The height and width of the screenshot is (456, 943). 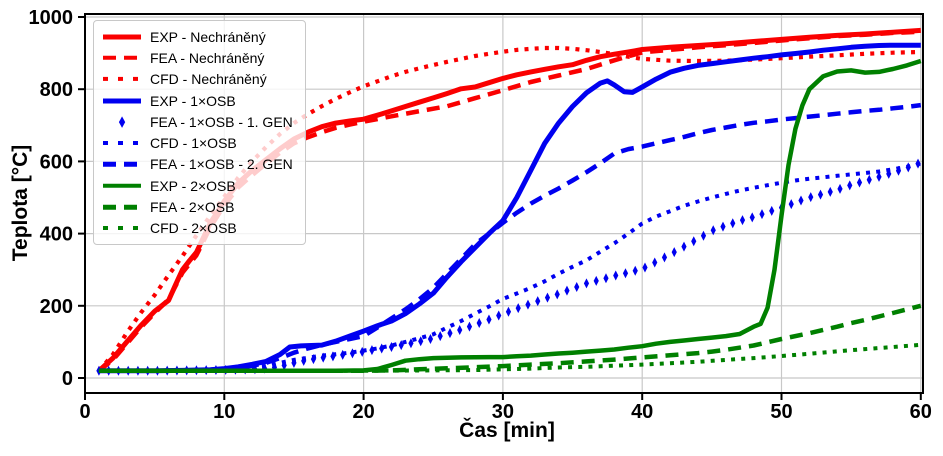 I want to click on x-tick-label: 40, so click(x=642, y=412).